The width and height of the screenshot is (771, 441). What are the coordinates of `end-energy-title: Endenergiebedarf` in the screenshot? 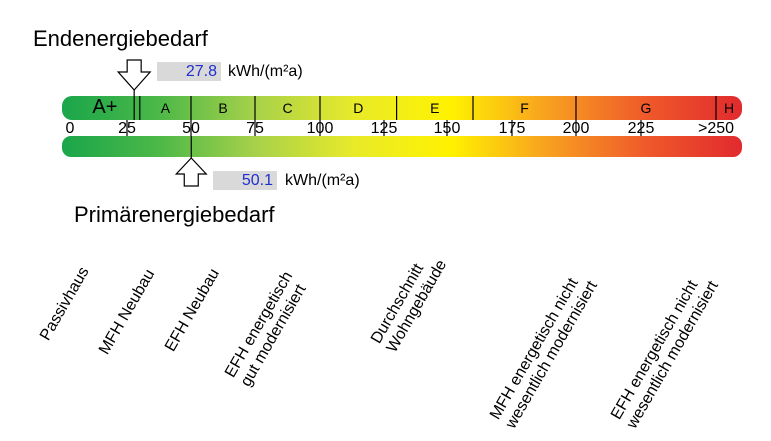 It's located at (120, 38).